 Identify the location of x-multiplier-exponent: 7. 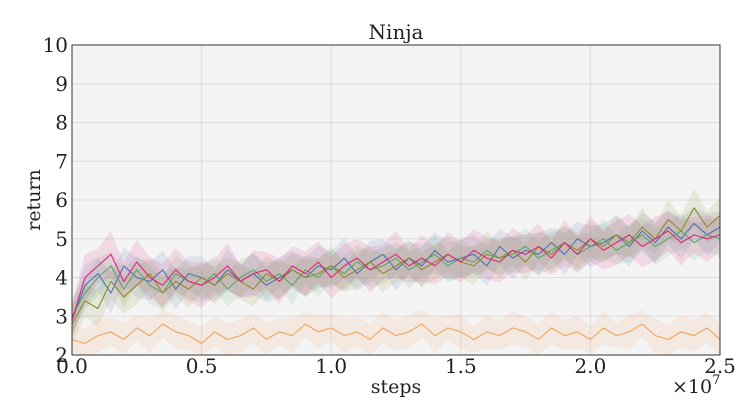
(716, 380).